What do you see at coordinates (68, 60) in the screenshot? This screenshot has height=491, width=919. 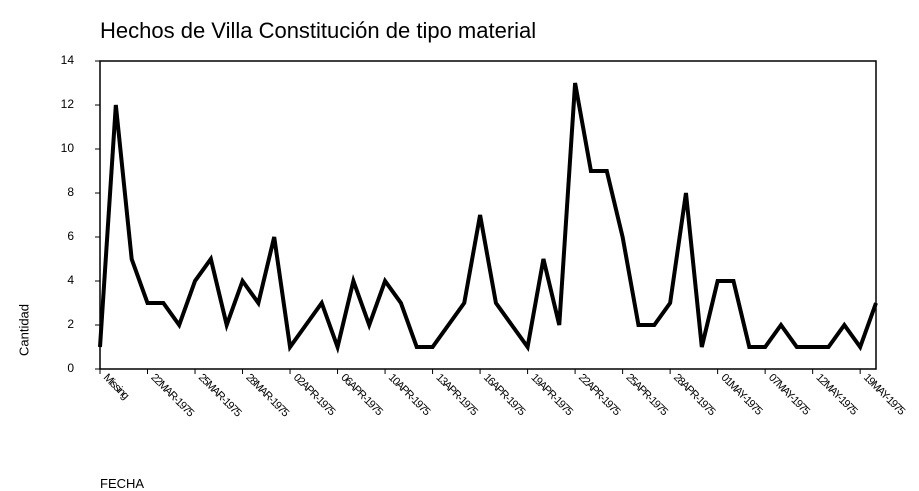 I see `y-tick-label: 14` at bounding box center [68, 60].